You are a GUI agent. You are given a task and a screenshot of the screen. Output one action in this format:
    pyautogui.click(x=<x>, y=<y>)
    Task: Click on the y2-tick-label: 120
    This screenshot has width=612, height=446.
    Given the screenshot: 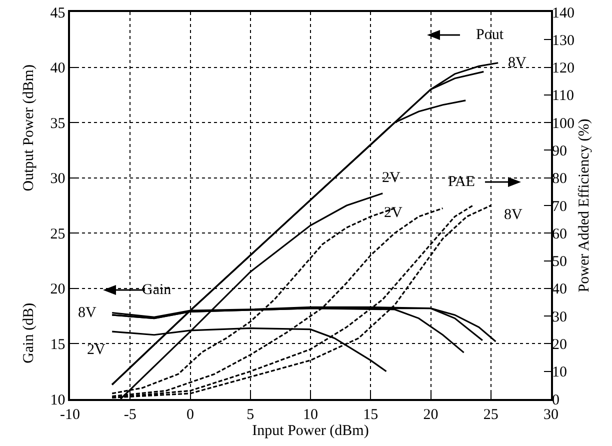 What is the action you would take?
    pyautogui.click(x=563, y=68)
    